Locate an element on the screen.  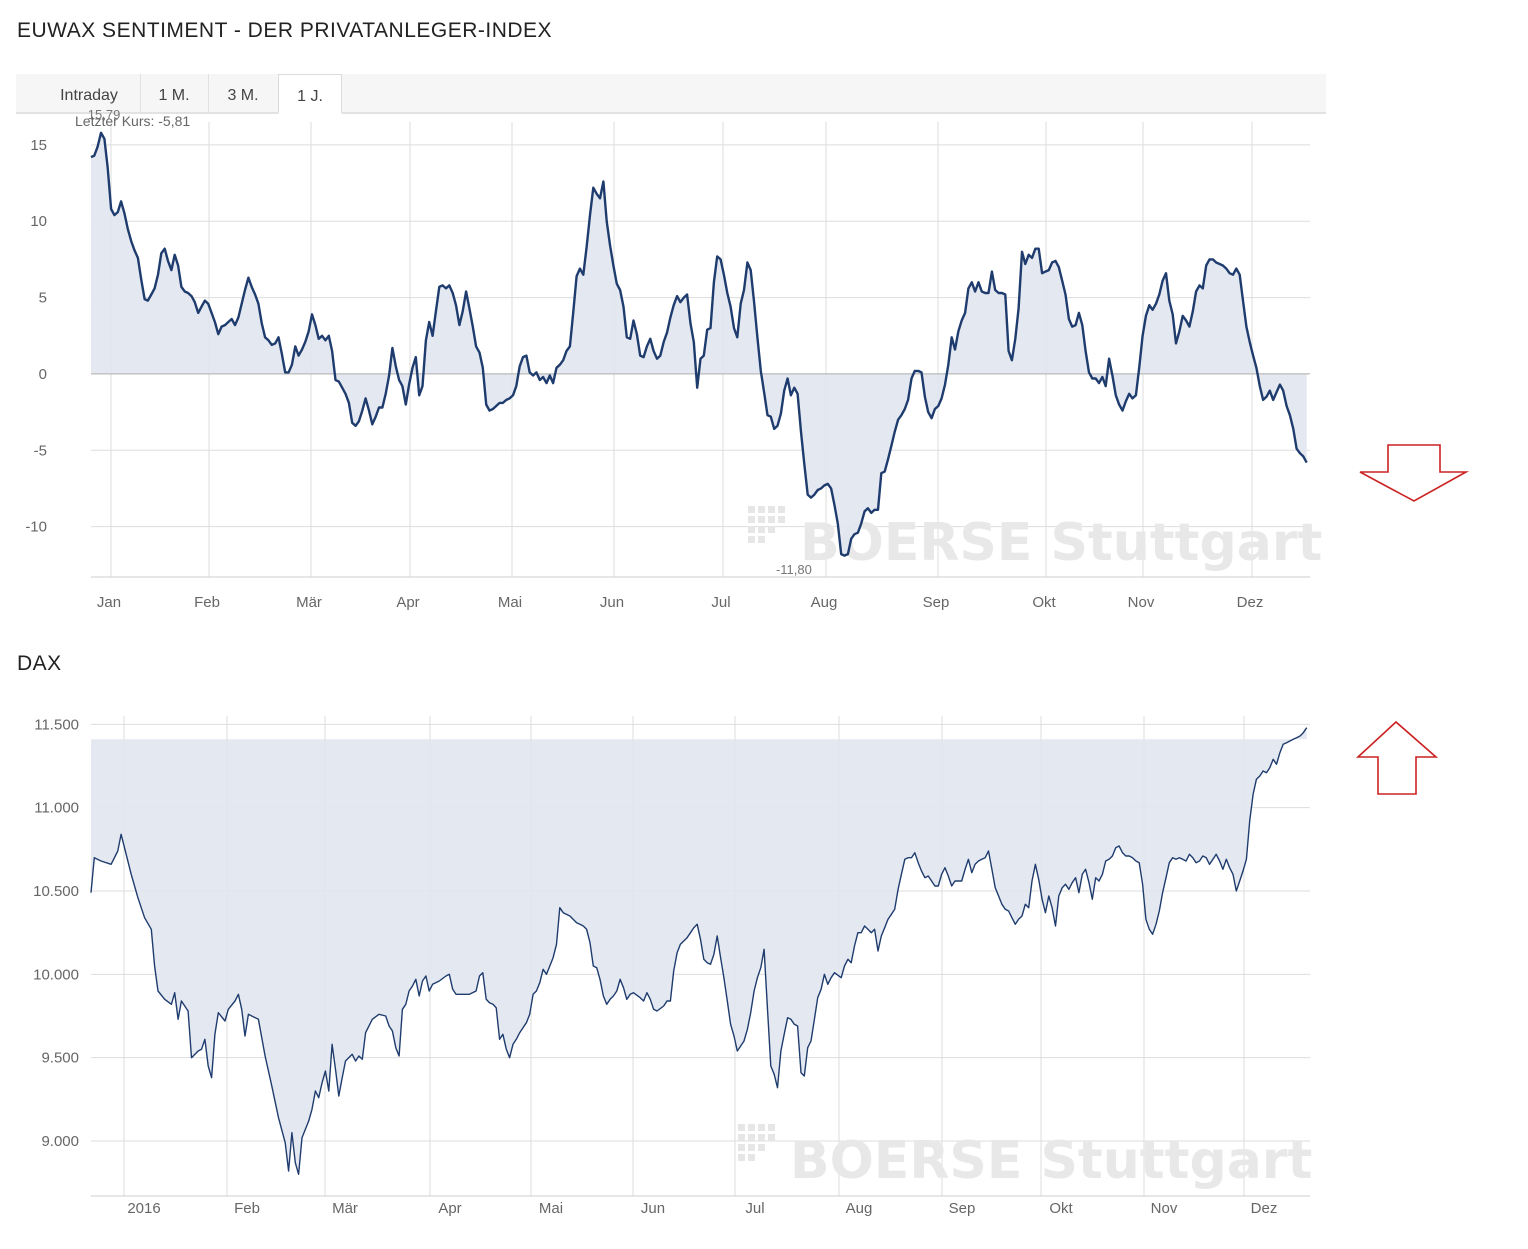
c1-x-tick-label: Apr is located at coordinates (407, 602).